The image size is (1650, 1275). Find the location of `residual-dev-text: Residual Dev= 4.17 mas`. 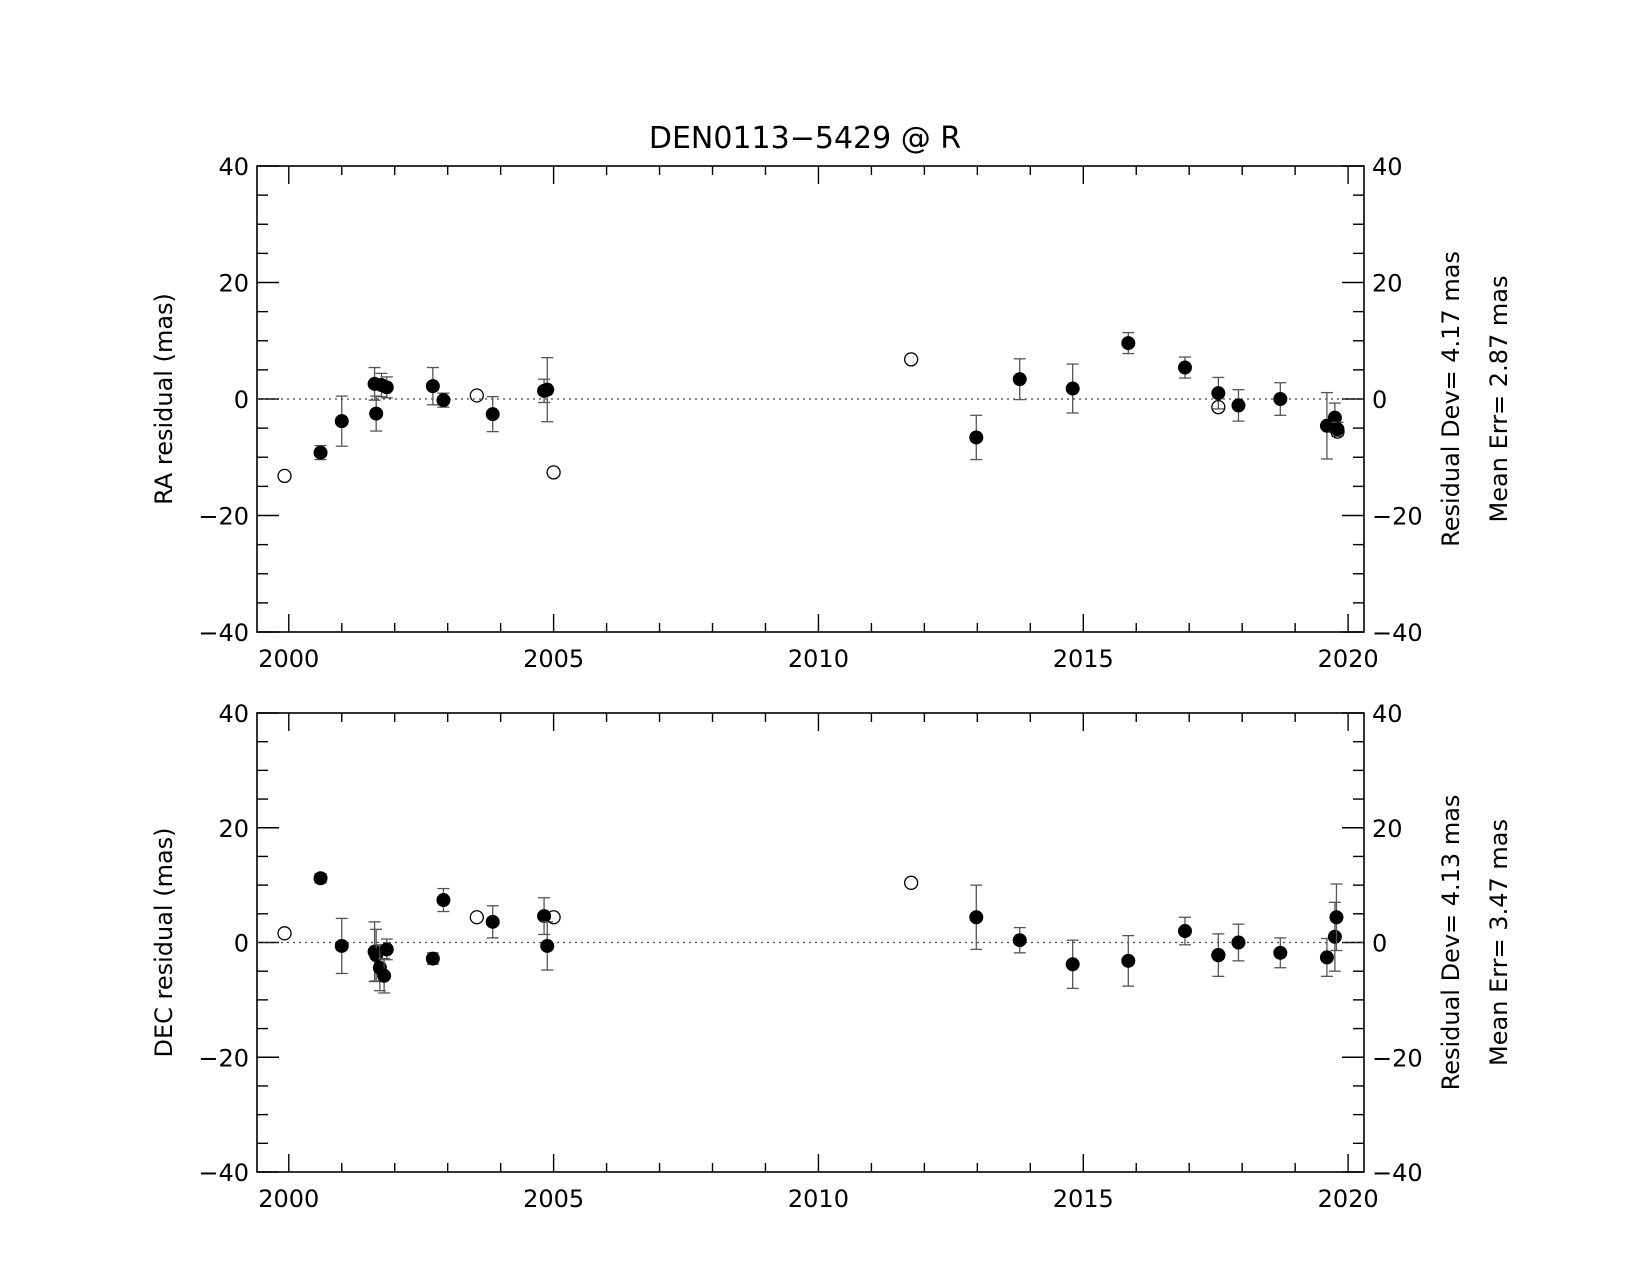

residual-dev-text: Residual Dev= 4.17 mas is located at coordinates (1451, 399).